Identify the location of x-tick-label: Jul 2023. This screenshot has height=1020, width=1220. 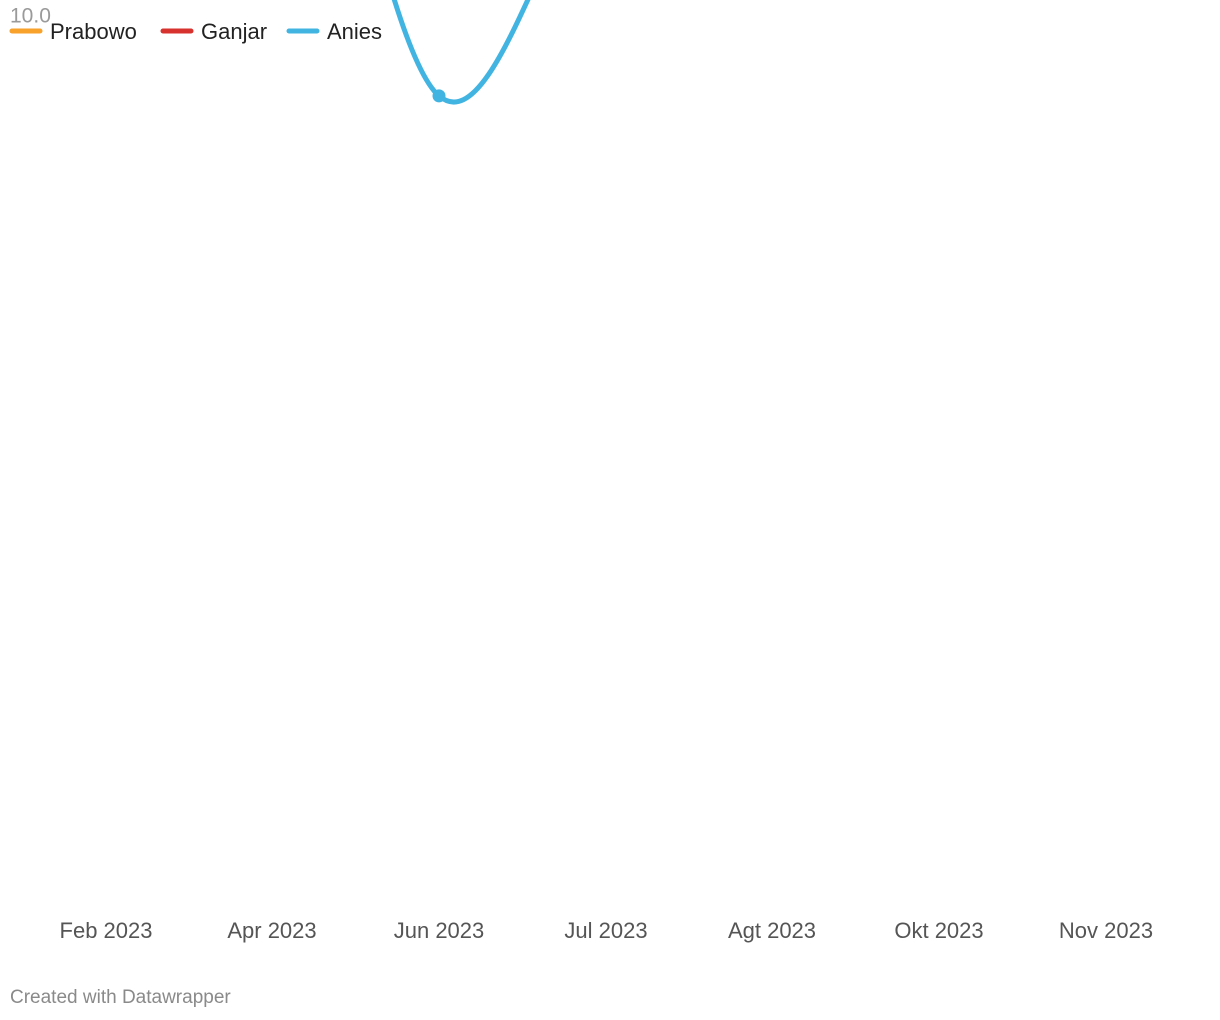
(605, 930).